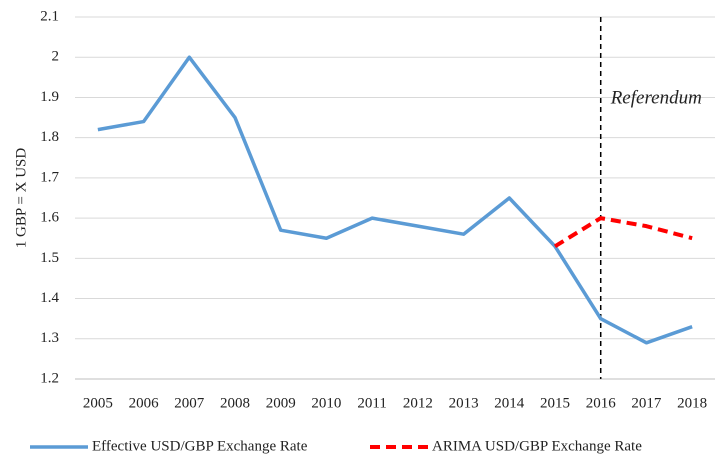 Image resolution: width=717 pixels, height=459 pixels. What do you see at coordinates (656, 97) in the screenshot?
I see `annotation-text: Referendum` at bounding box center [656, 97].